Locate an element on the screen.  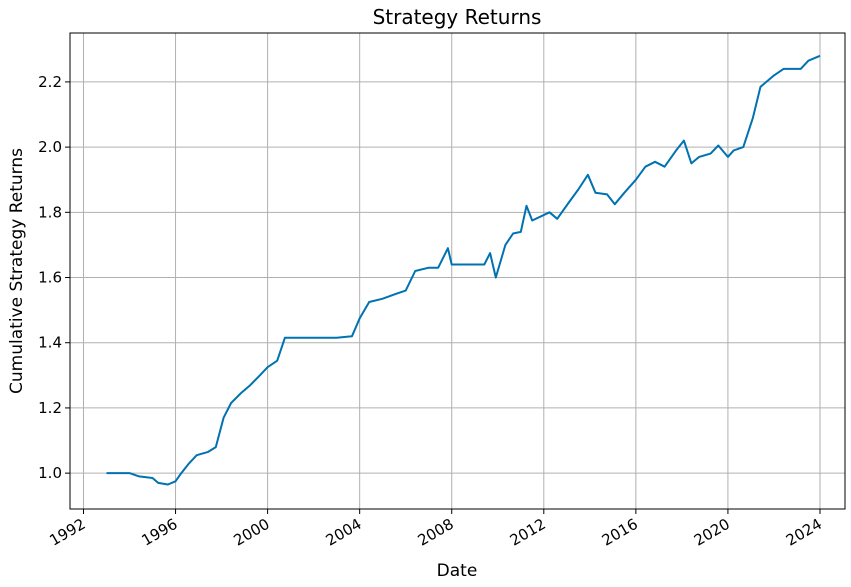
x-tick-label: 2020 is located at coordinates (712, 532).